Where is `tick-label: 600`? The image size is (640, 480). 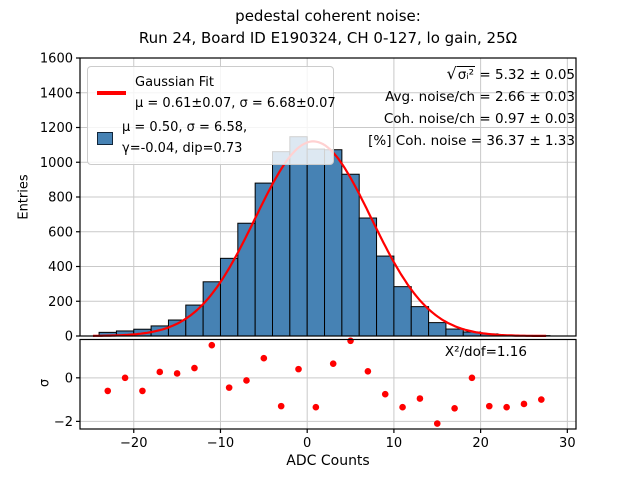 tick-label: 600 is located at coordinates (60, 232).